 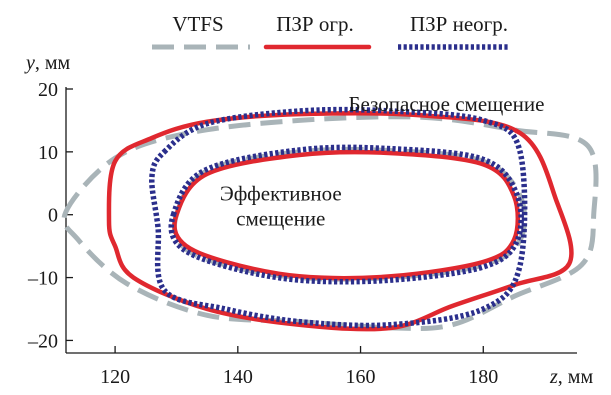 I want to click on legend: VTFS ПЗР огр. ПЗР неогр., so click(x=330, y=31).